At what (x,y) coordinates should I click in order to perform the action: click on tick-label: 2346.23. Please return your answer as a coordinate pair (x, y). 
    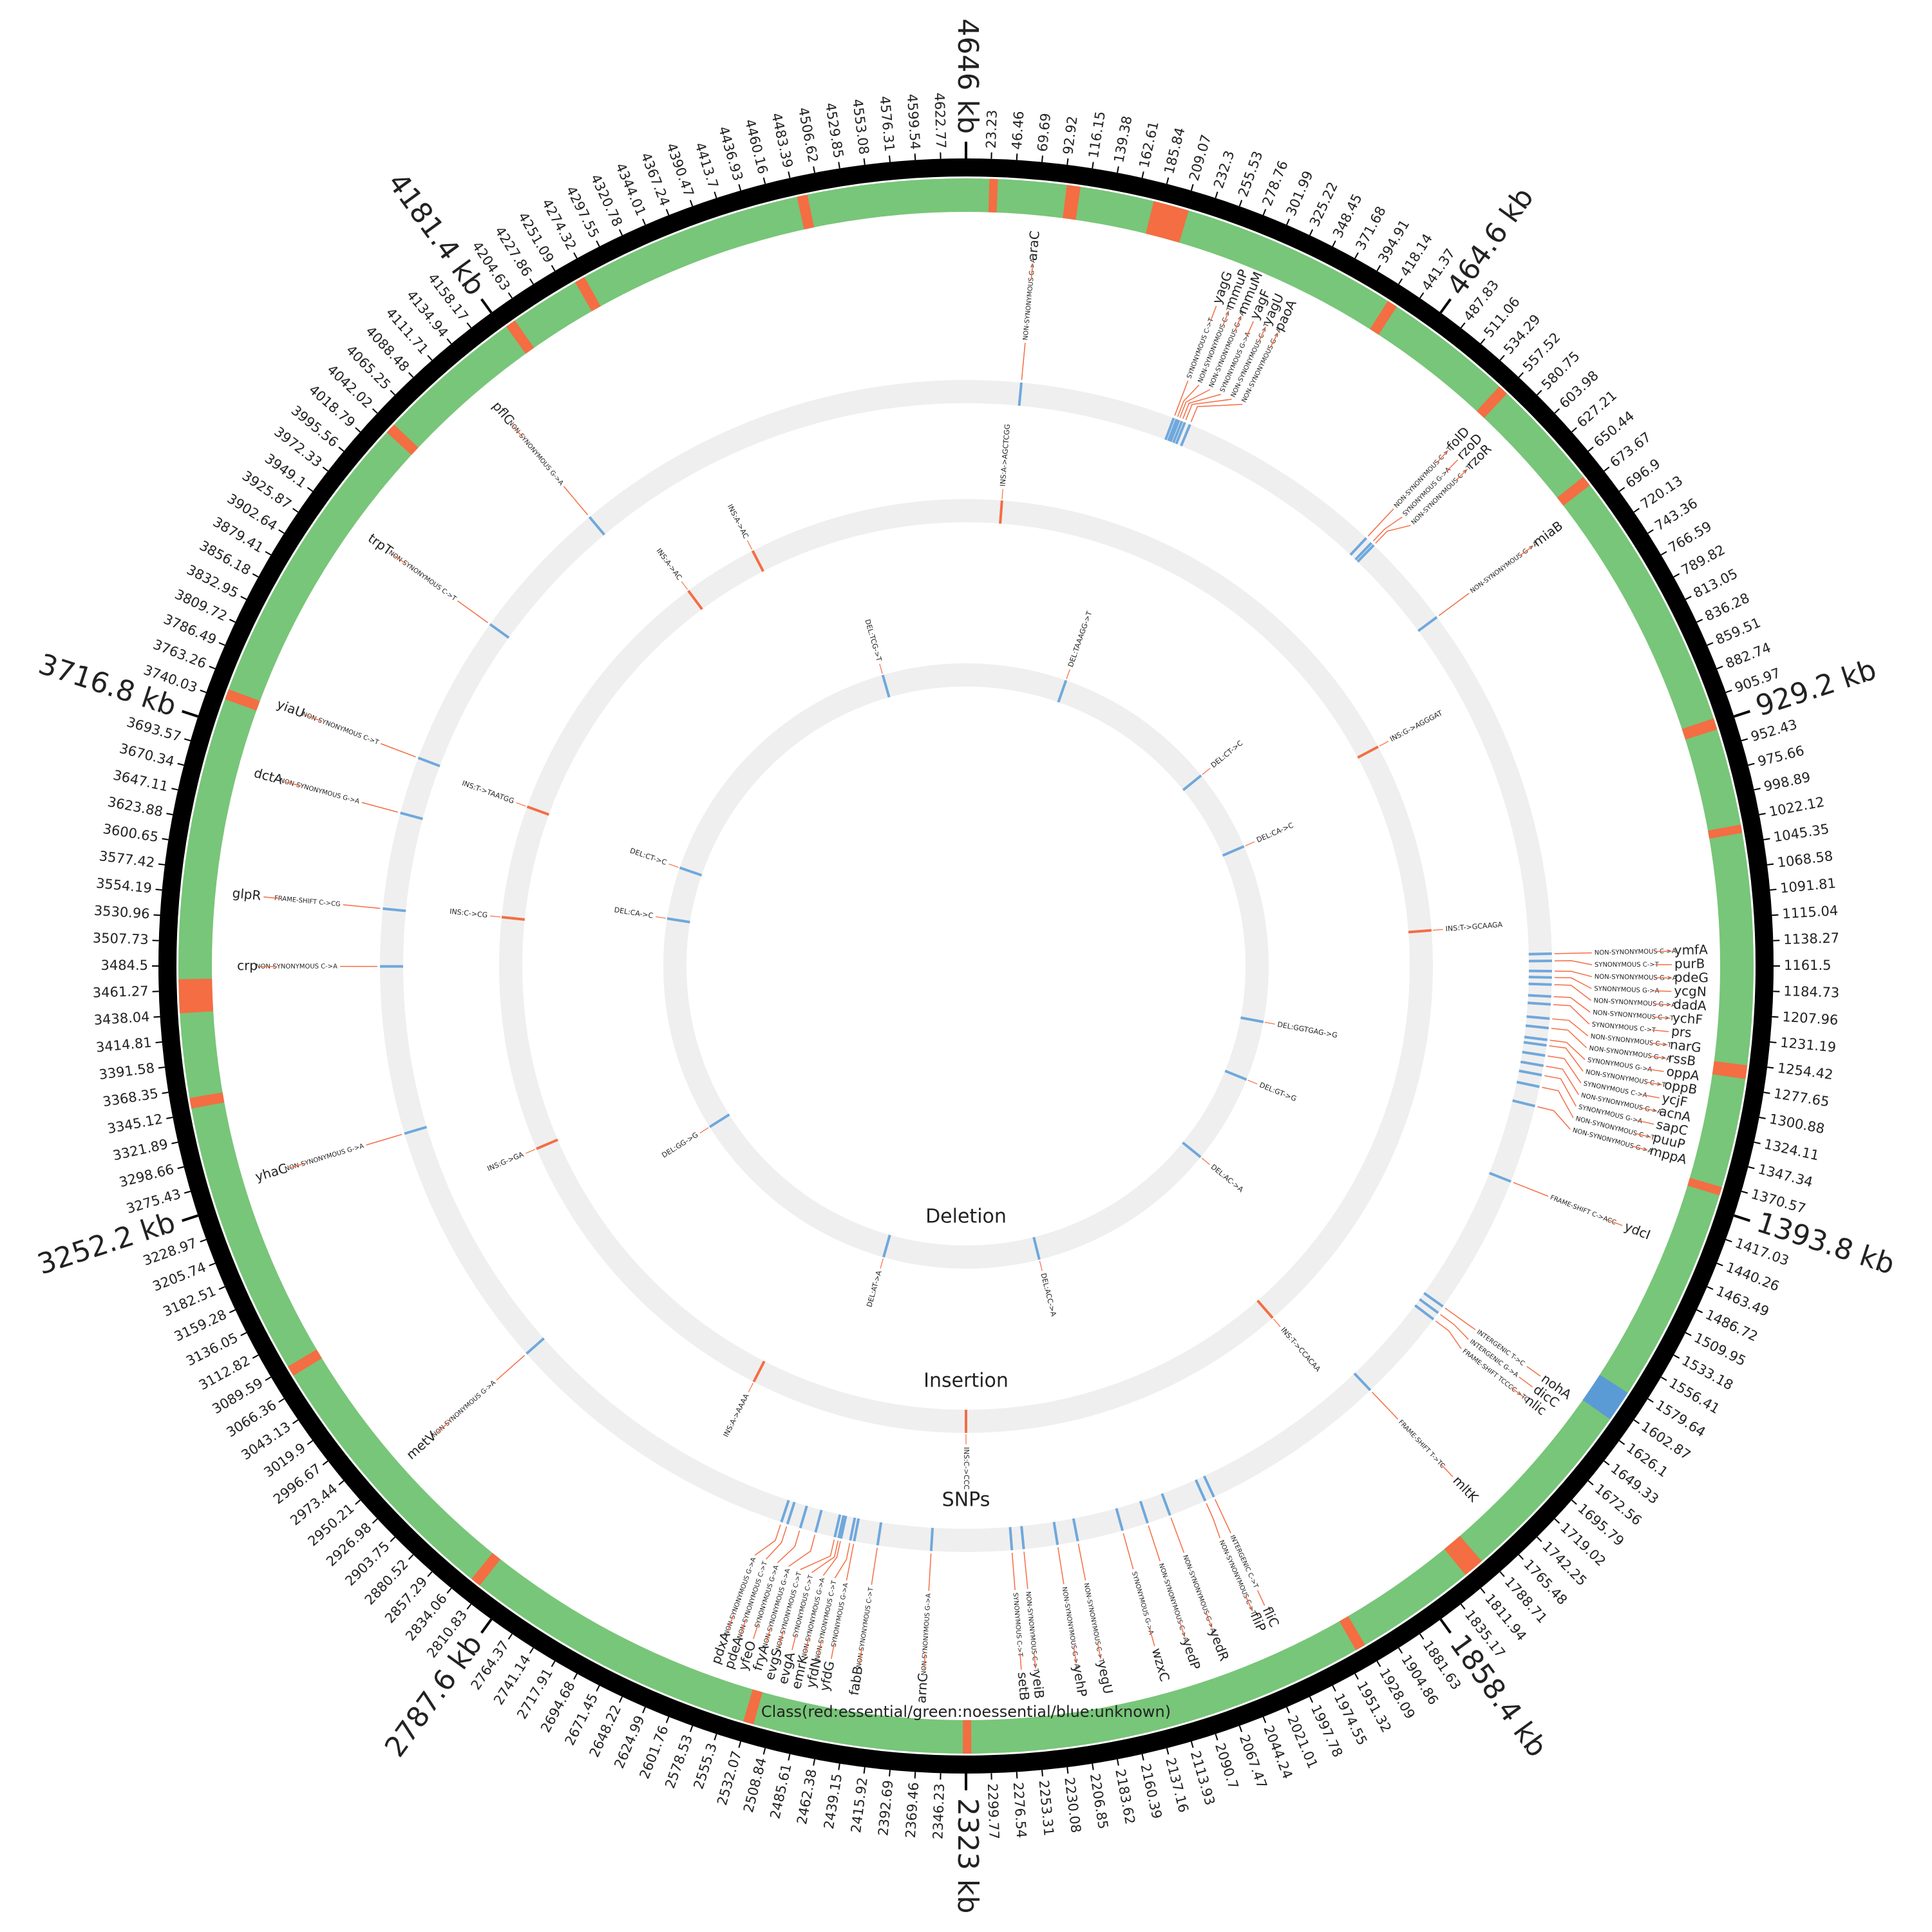
    Looking at the image, I should click on (939, 1812).